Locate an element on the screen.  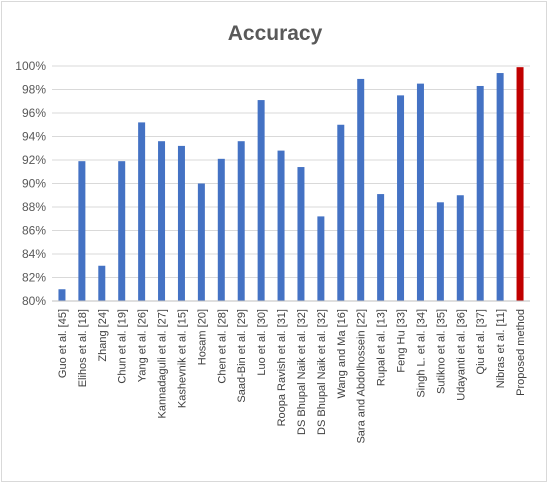
x-category-label: Qiu et al. [37] is located at coordinates (481, 341).